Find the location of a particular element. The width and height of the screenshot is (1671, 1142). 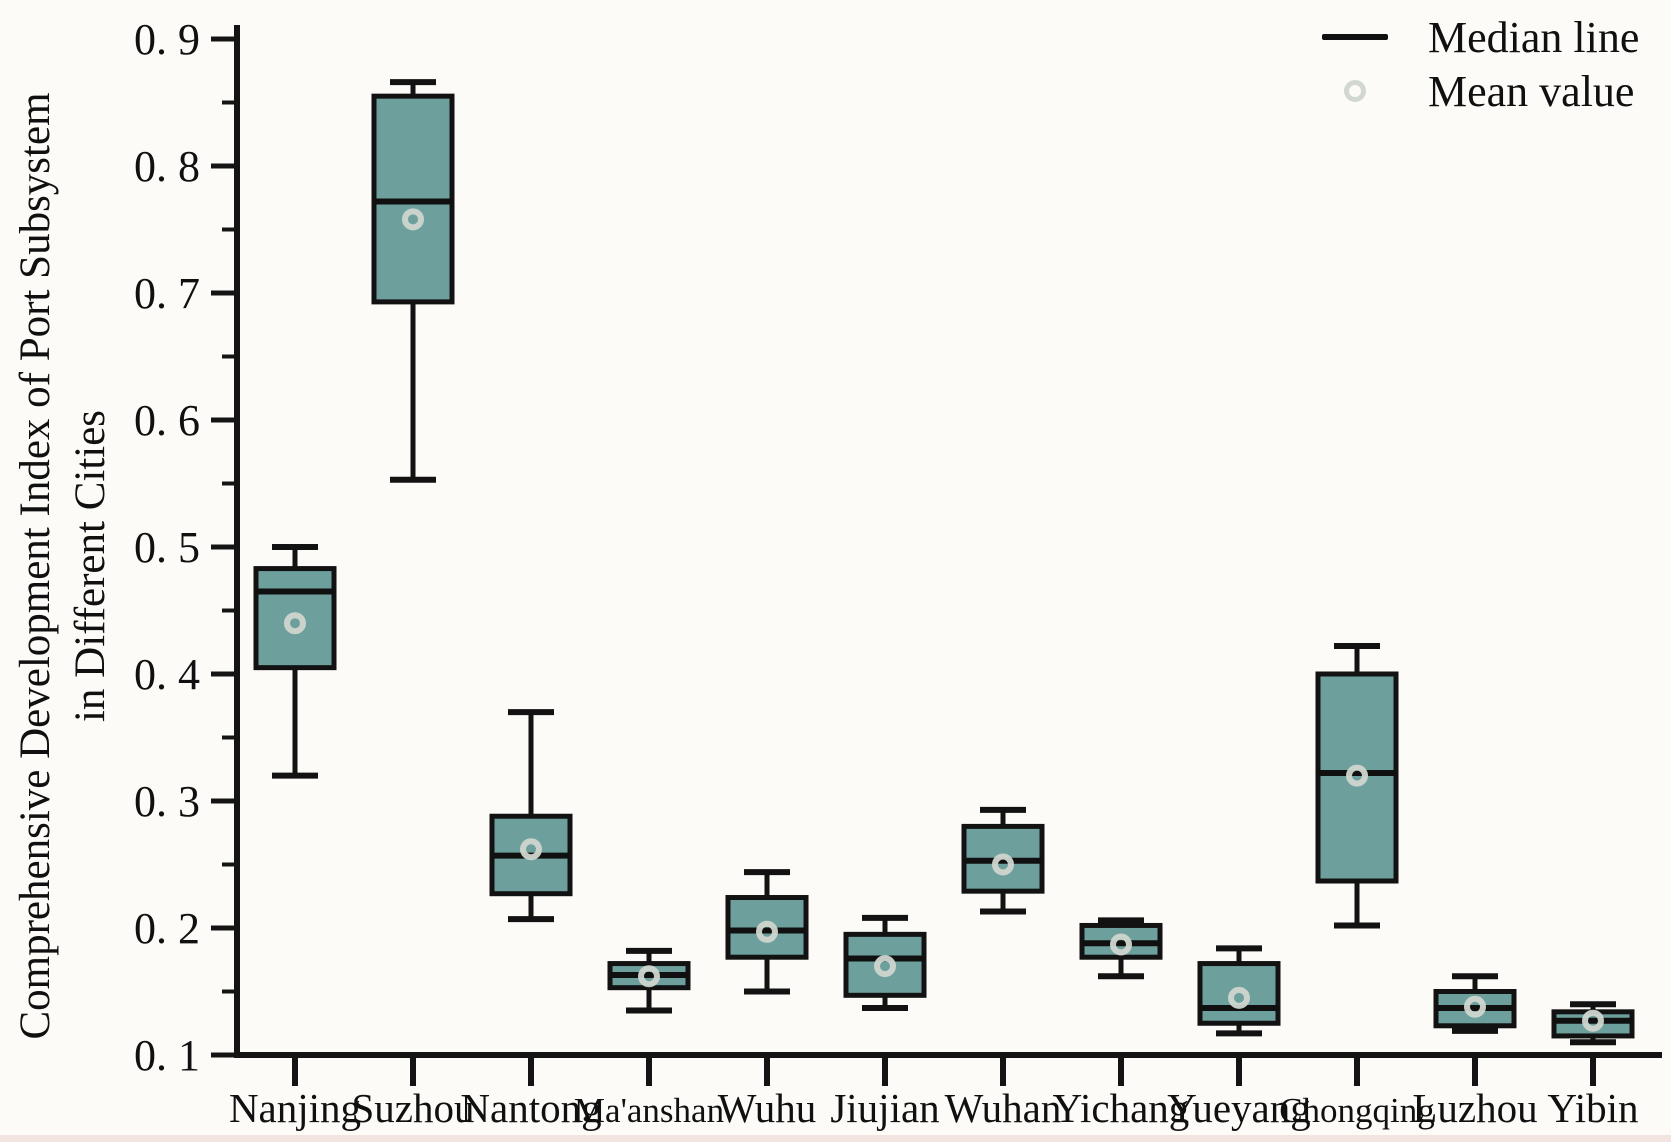

legend-row-median: Median line is located at coordinates (1477, 37).